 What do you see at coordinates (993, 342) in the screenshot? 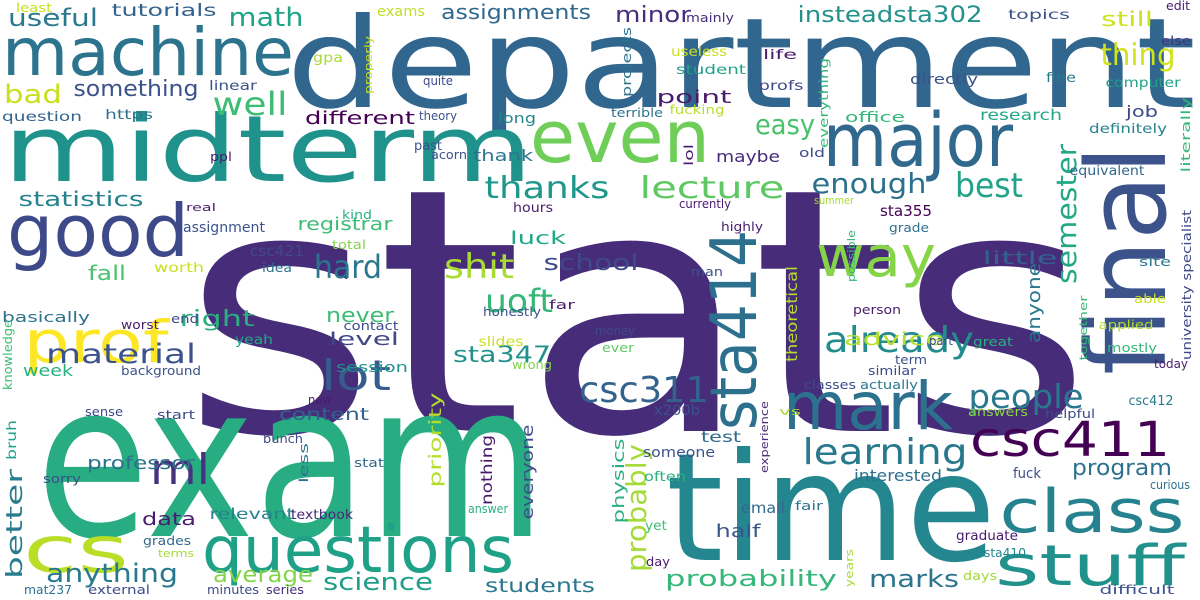
I see `word: great` at bounding box center [993, 342].